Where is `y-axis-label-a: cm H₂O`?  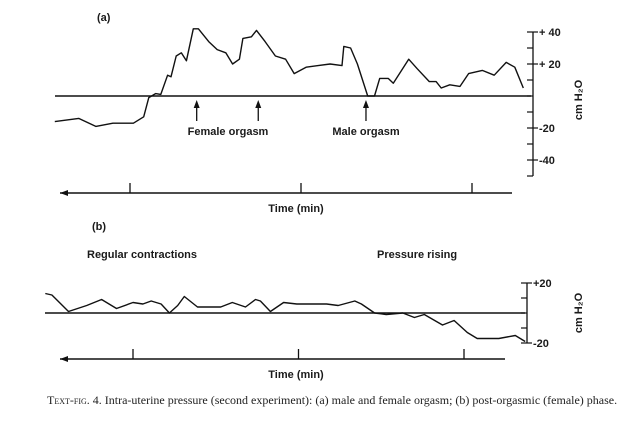
y-axis-label-a: cm H₂O is located at coordinates (579, 99).